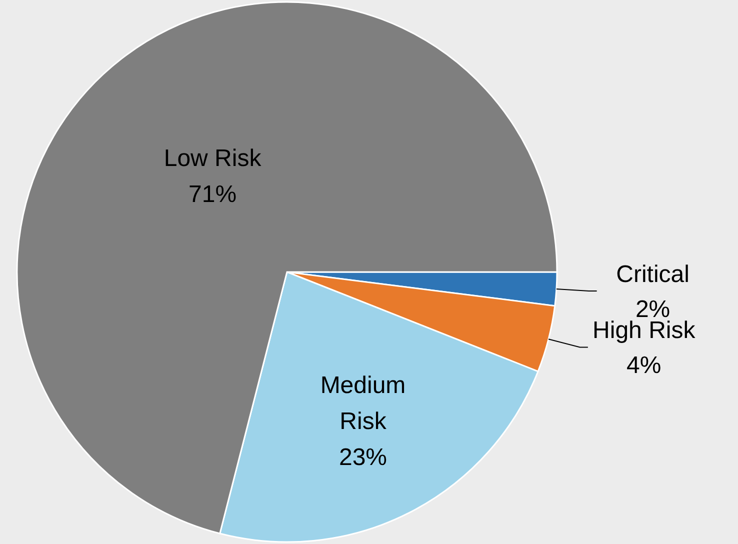 The image size is (738, 544). I want to click on data-label: 4%, so click(644, 366).